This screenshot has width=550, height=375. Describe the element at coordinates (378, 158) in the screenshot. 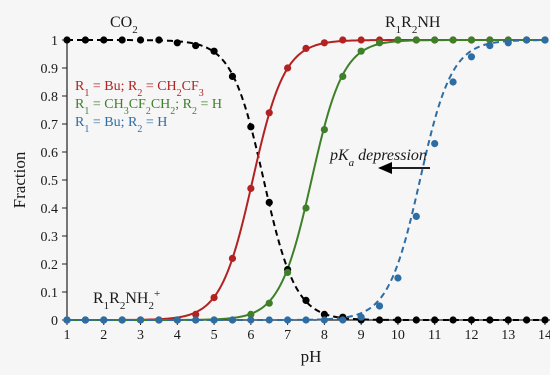

I see `label-pka-depression: pKa depression` at that location.